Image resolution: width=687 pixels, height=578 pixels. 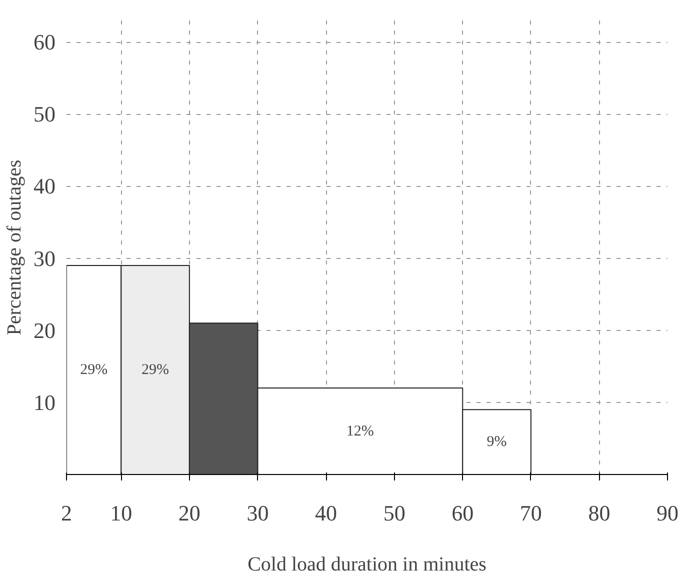 I want to click on x-tick-label: 40, so click(x=326, y=513).